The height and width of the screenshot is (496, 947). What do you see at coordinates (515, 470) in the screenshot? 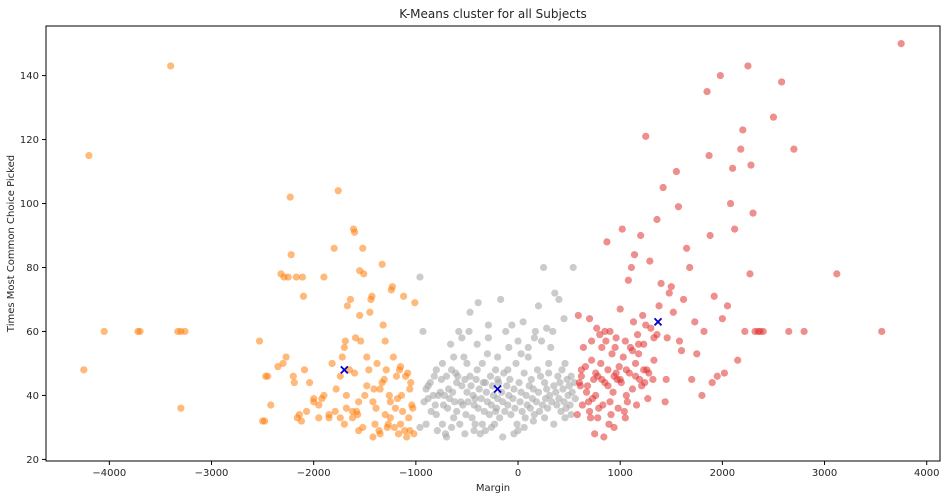
I see `x-axis: −4000 −3000 −2000 −1000 0 1000 2000 3000 4000` at bounding box center [515, 470].